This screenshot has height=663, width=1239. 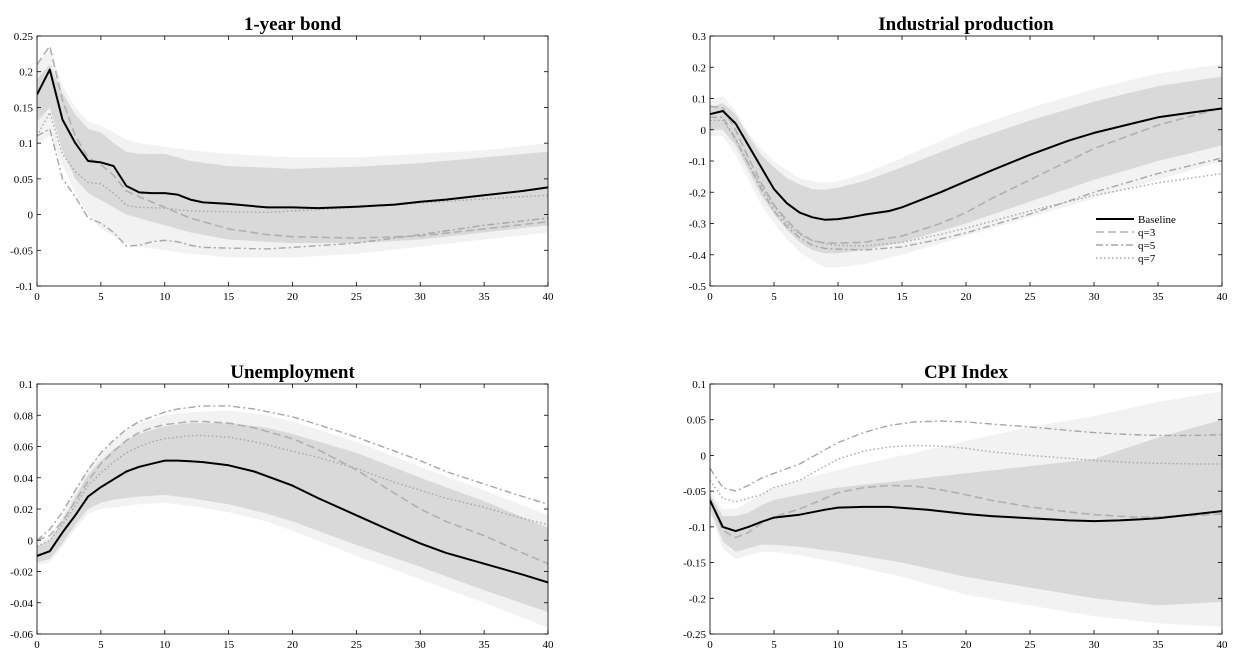 What do you see at coordinates (1157, 220) in the screenshot?
I see `legend-label-baseline: Baseline` at bounding box center [1157, 220].